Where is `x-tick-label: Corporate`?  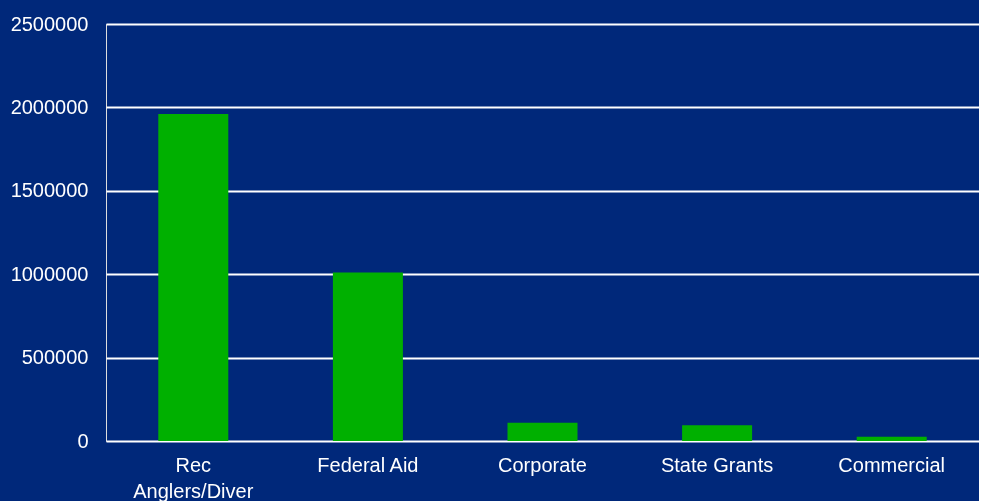
x-tick-label: Corporate is located at coordinates (542, 464).